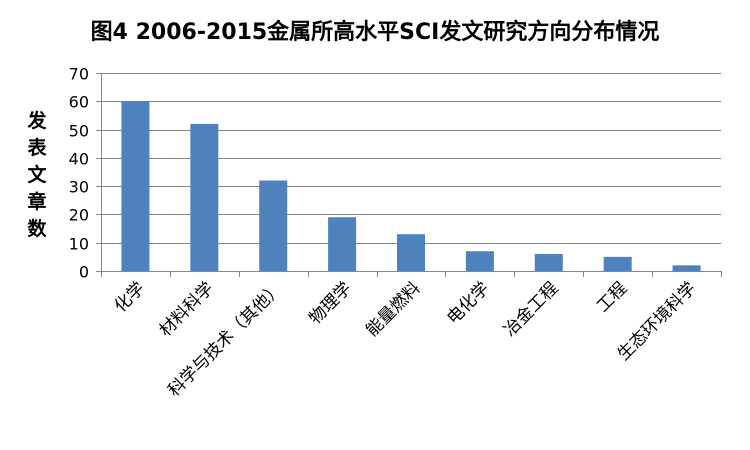 The image size is (750, 450). What do you see at coordinates (79, 244) in the screenshot?
I see `y-tick-label: 10` at bounding box center [79, 244].